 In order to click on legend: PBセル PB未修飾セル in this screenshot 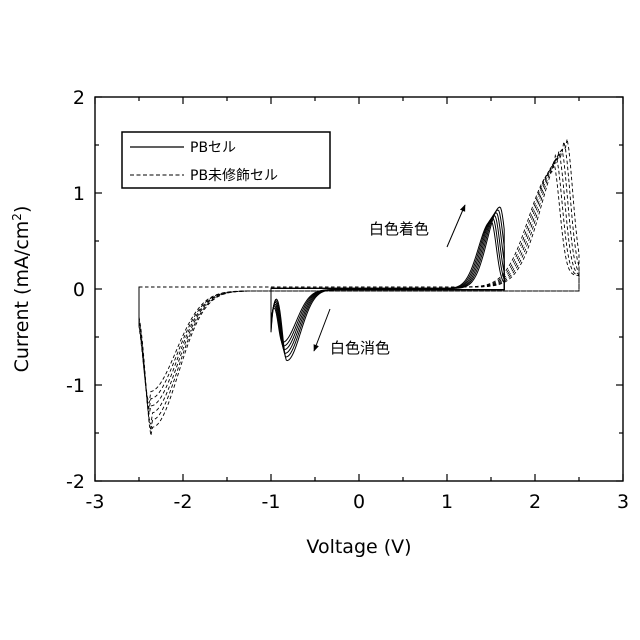, I will do `click(226, 160)`.